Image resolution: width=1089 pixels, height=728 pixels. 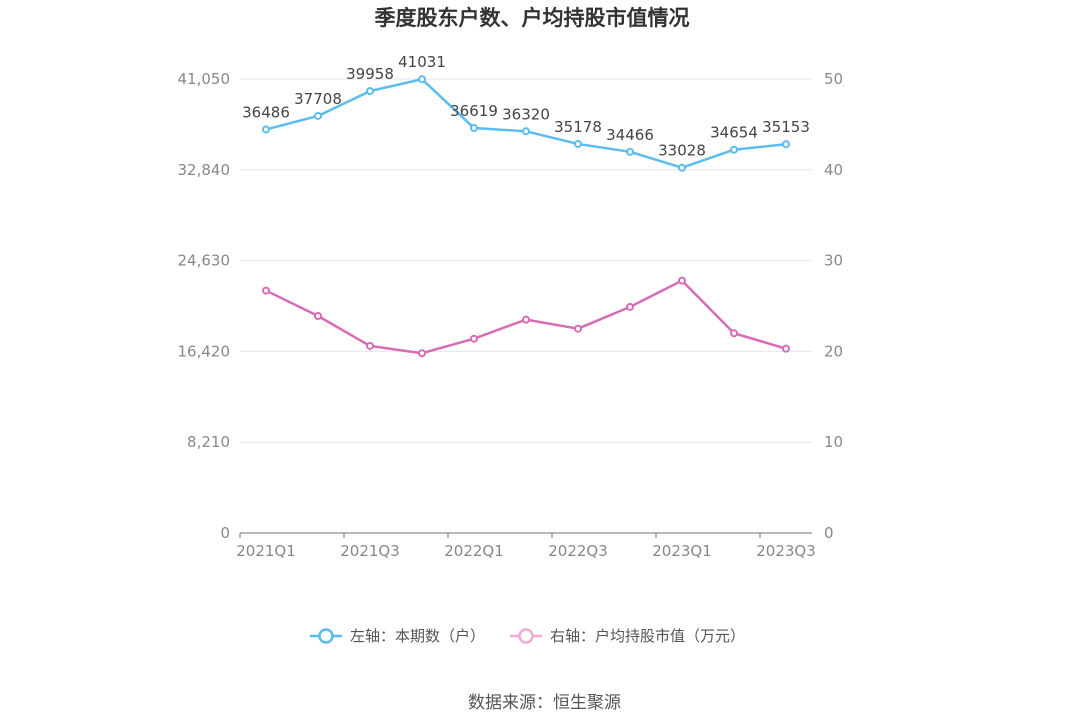 I want to click on right-axis-tick-label: 30, so click(x=833, y=261).